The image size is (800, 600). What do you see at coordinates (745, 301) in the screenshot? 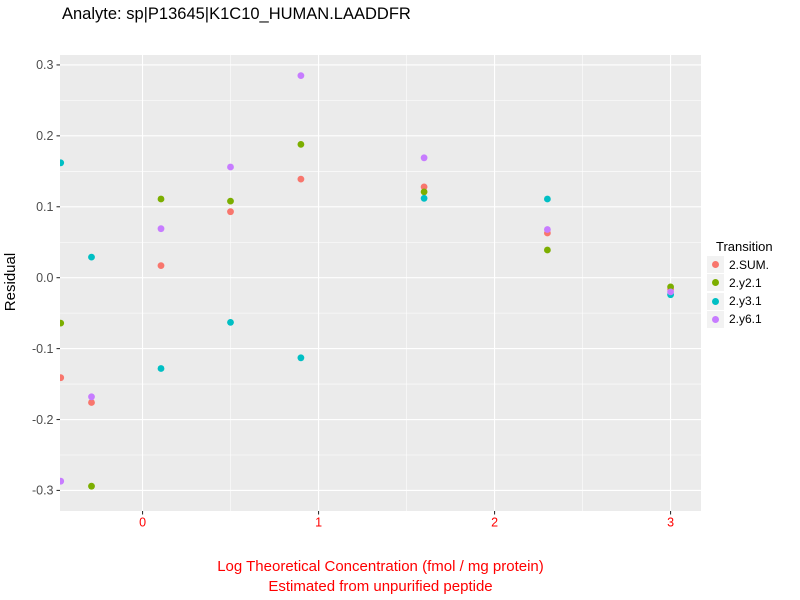
I see `legend-label: 2.y3.1` at bounding box center [745, 301].